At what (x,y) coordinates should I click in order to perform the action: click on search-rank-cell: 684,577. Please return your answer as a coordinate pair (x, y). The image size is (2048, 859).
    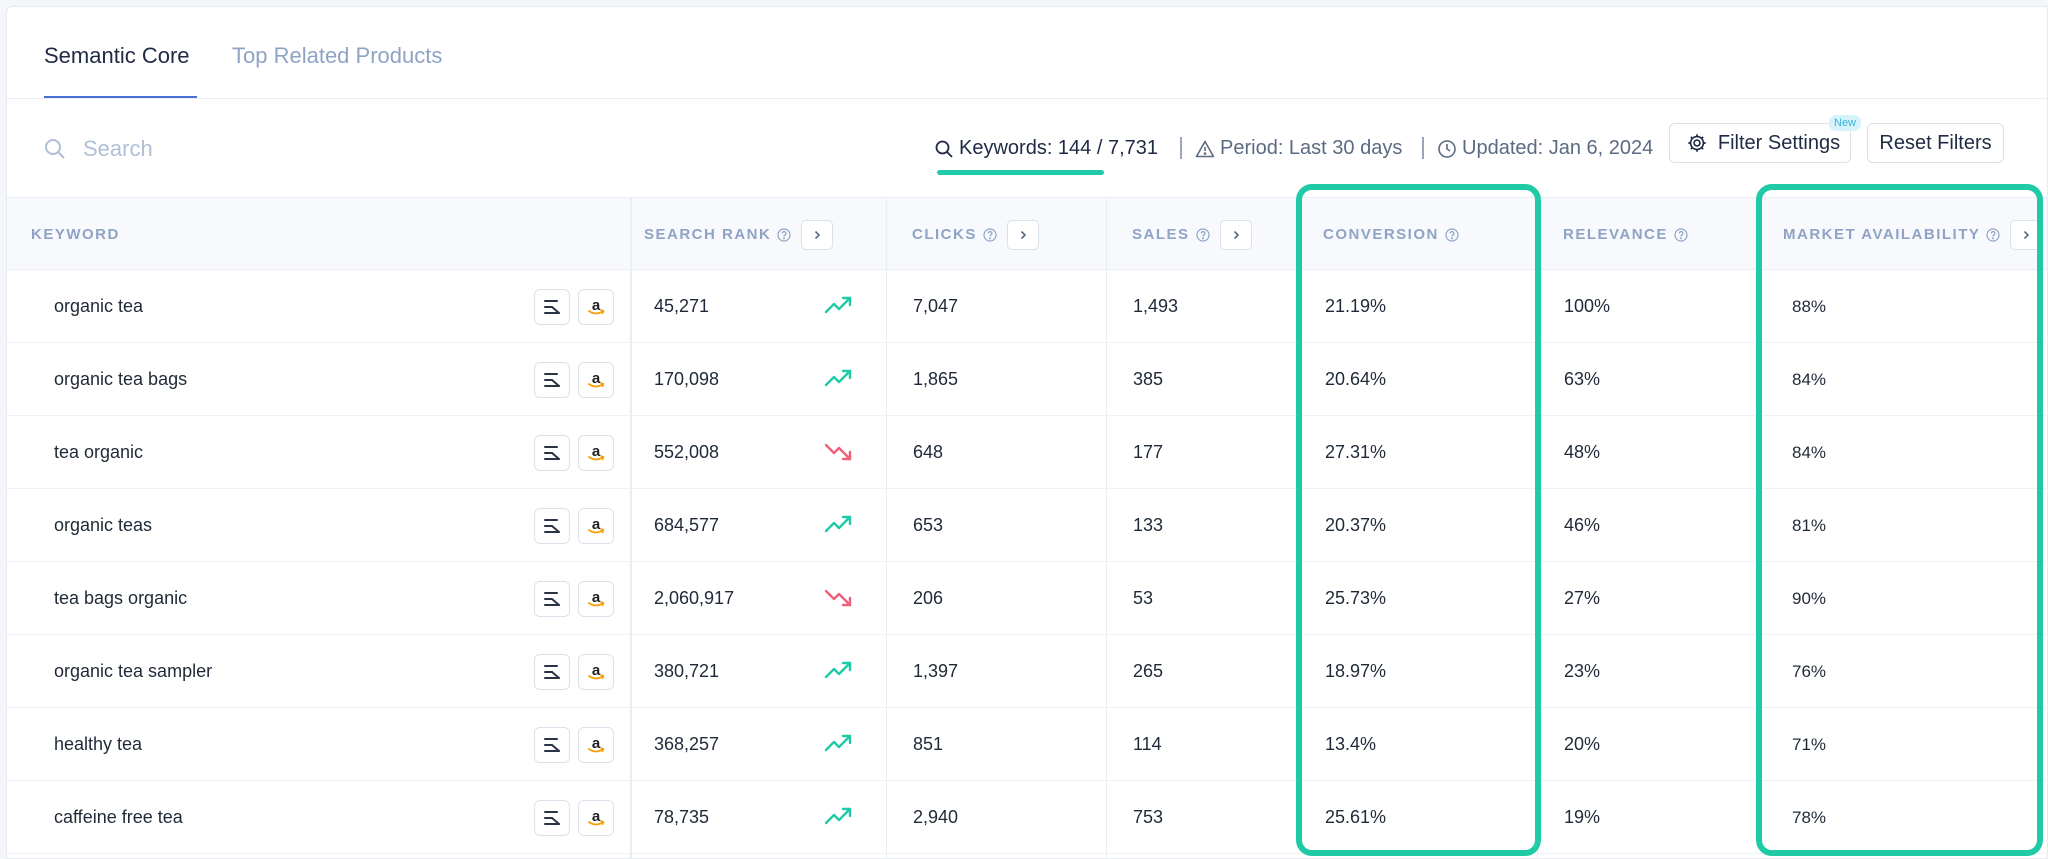
    Looking at the image, I should click on (687, 525).